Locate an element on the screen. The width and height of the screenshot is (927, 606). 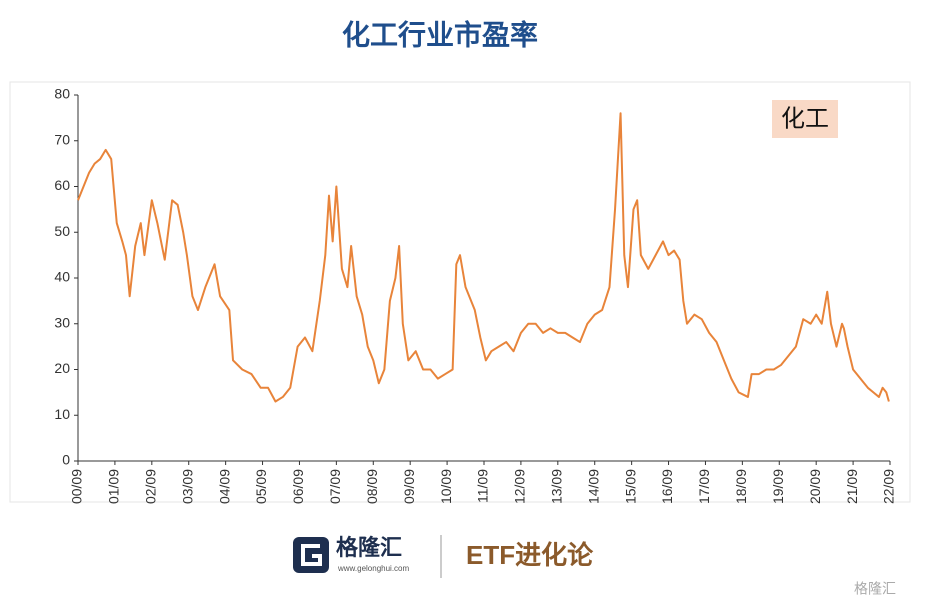
brand-url: www.gelonghui.com is located at coordinates (373, 568).